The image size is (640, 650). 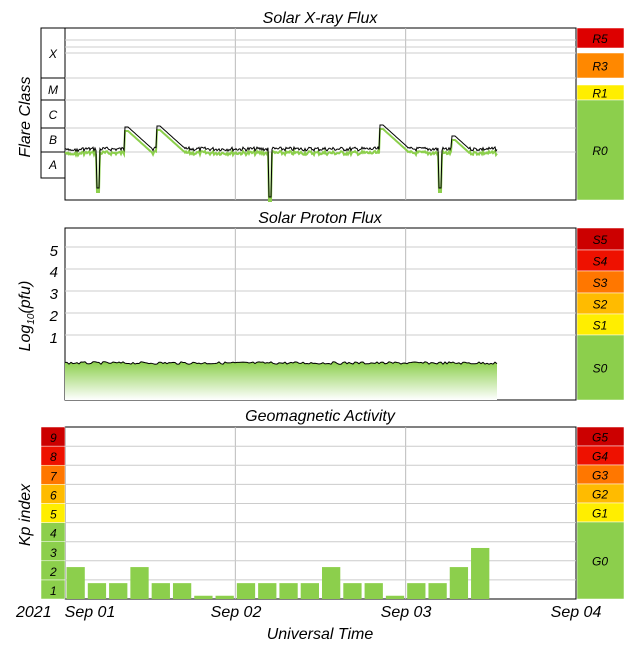 I want to click on xray-long-channel-line, so click(x=281, y=165).